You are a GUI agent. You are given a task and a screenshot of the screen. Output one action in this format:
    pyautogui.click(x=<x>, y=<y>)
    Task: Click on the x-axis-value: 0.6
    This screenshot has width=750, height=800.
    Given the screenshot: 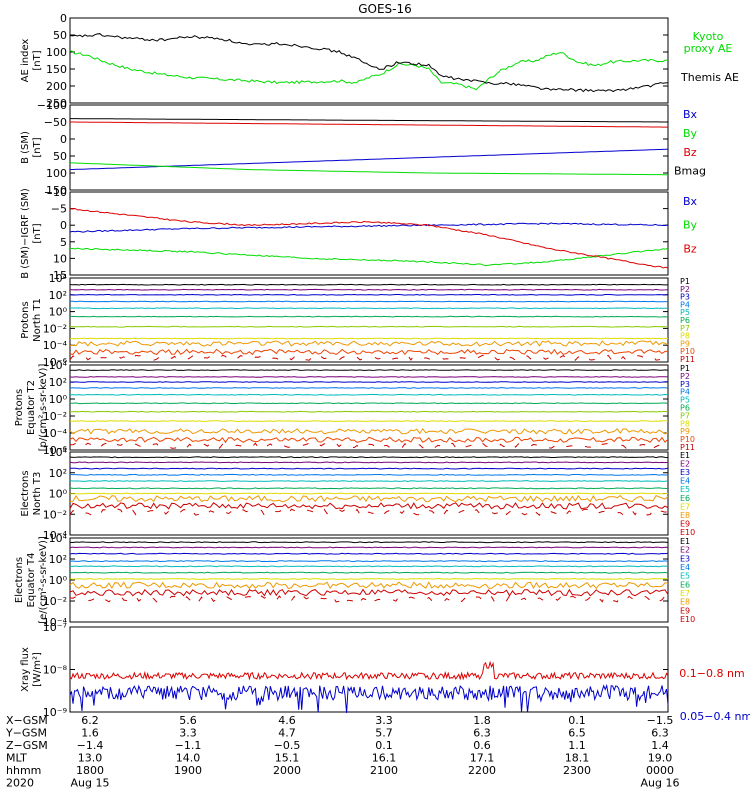 What is the action you would take?
    pyautogui.click(x=482, y=745)
    